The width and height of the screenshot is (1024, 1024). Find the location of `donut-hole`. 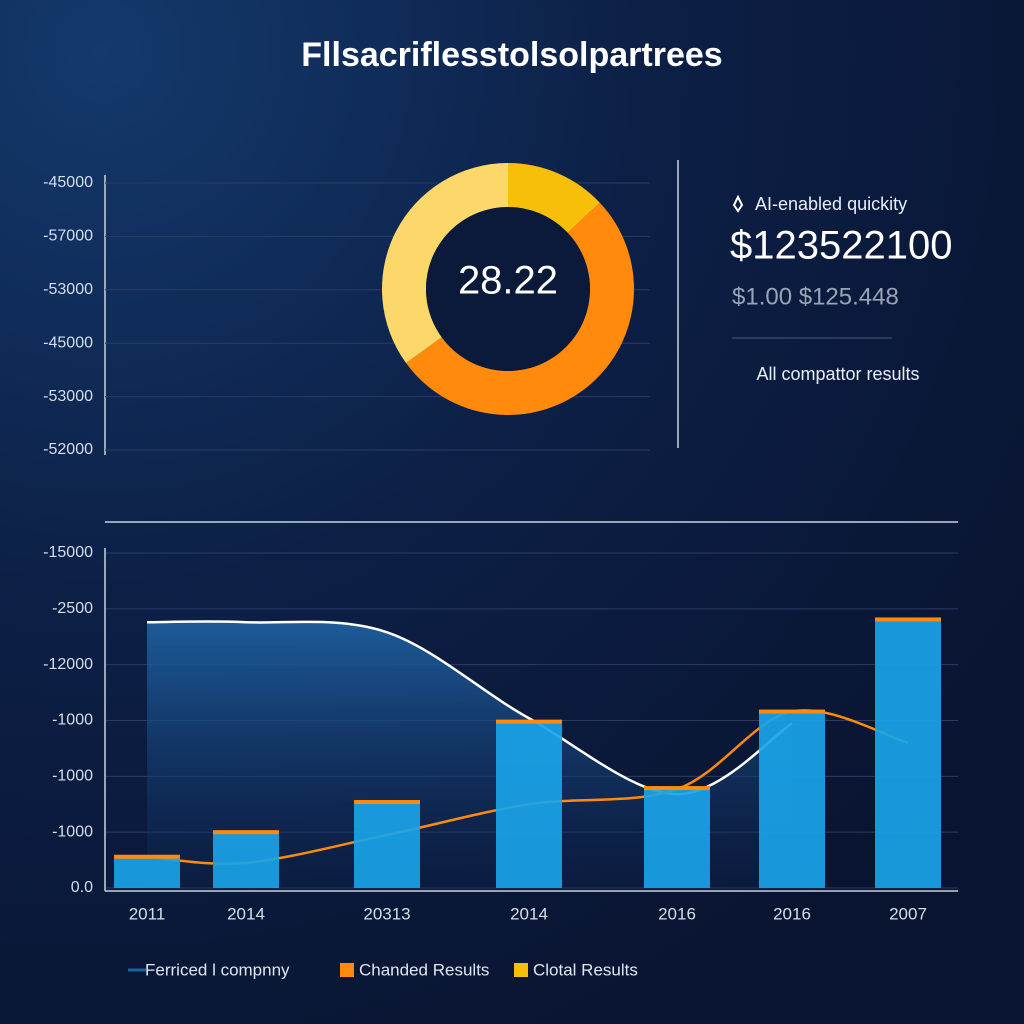

donut-hole is located at coordinates (508, 289).